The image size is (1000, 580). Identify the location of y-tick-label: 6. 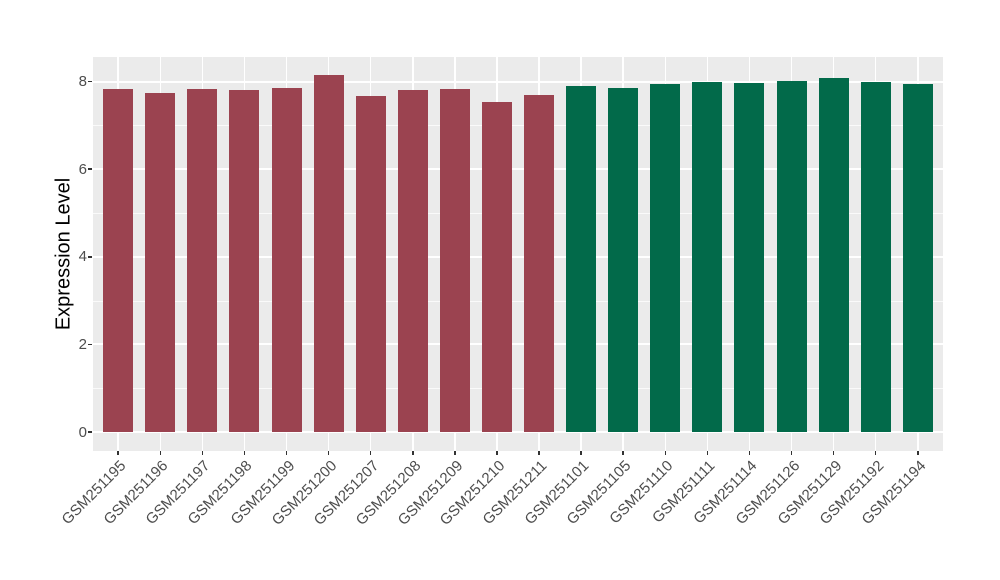
(82, 169).